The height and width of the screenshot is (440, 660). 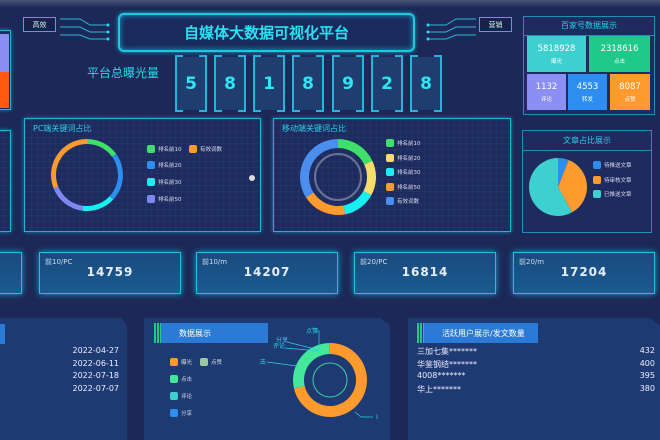 I want to click on legend-label: 有效词数, so click(x=408, y=202).